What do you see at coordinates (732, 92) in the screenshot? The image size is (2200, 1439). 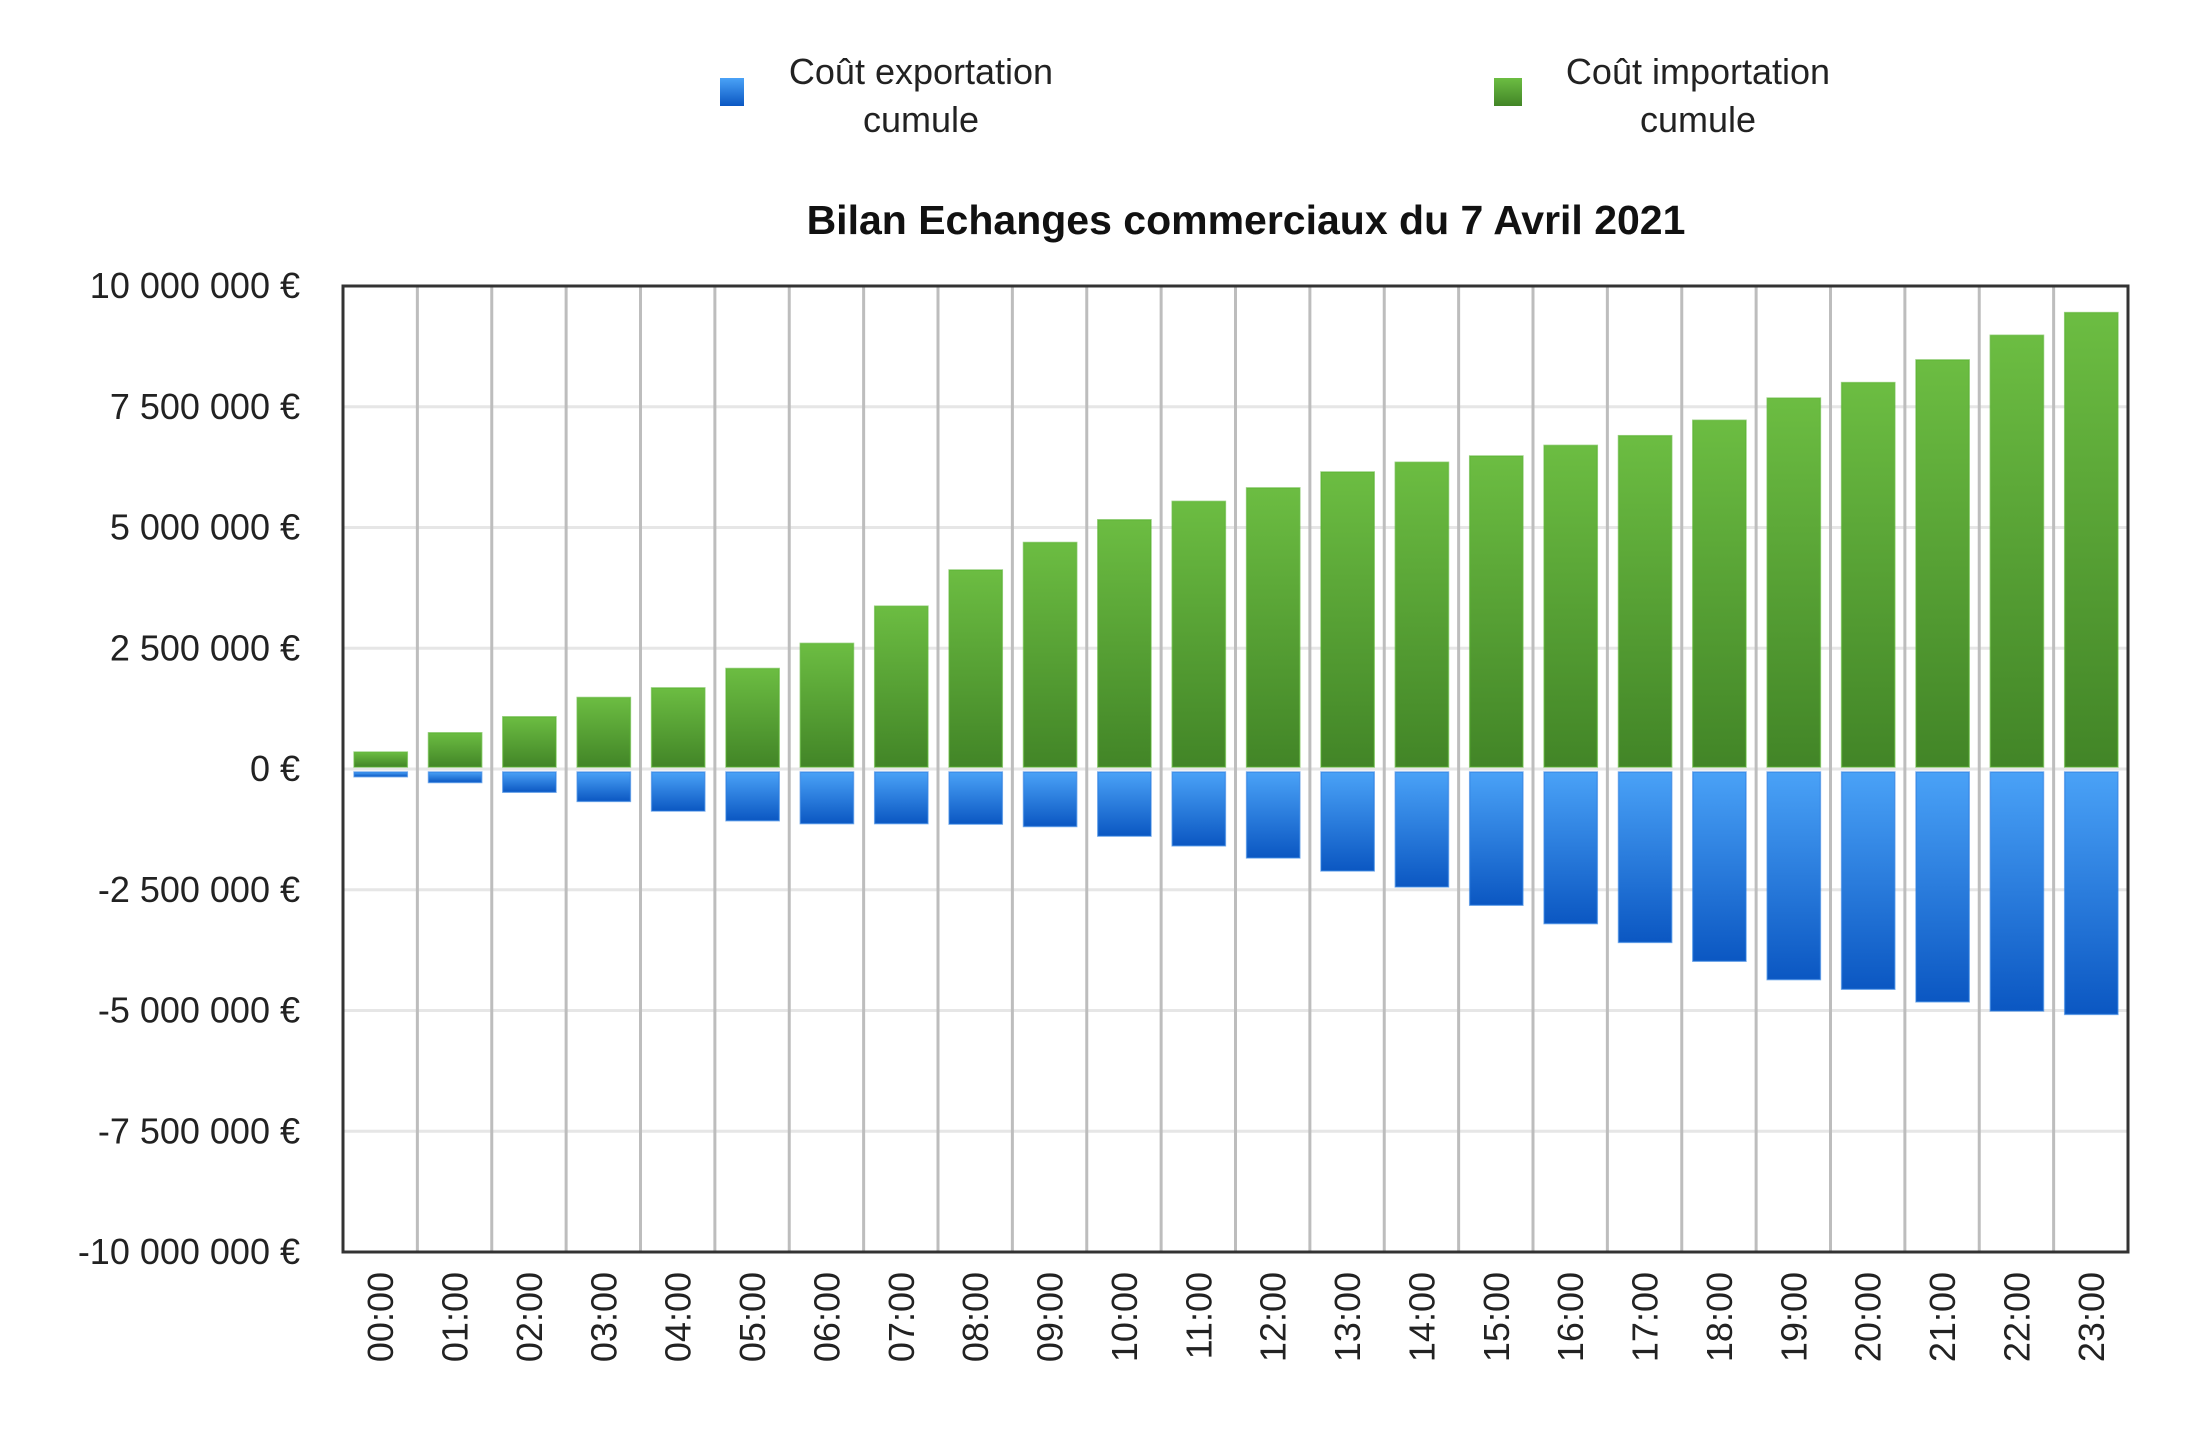 I see `legend-swatch-export` at bounding box center [732, 92].